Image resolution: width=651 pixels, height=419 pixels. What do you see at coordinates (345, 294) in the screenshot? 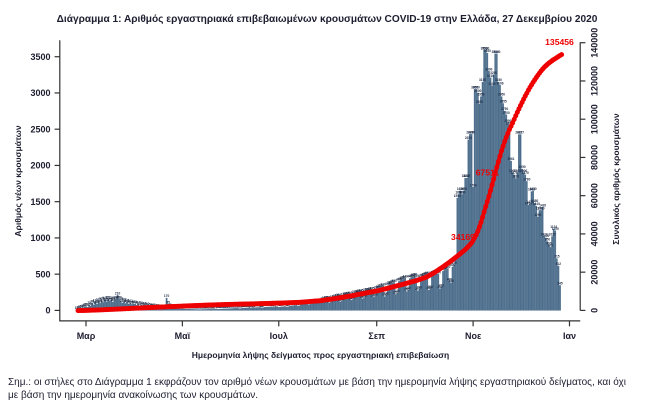
I see `svg-text: 200` at bounding box center [345, 294].